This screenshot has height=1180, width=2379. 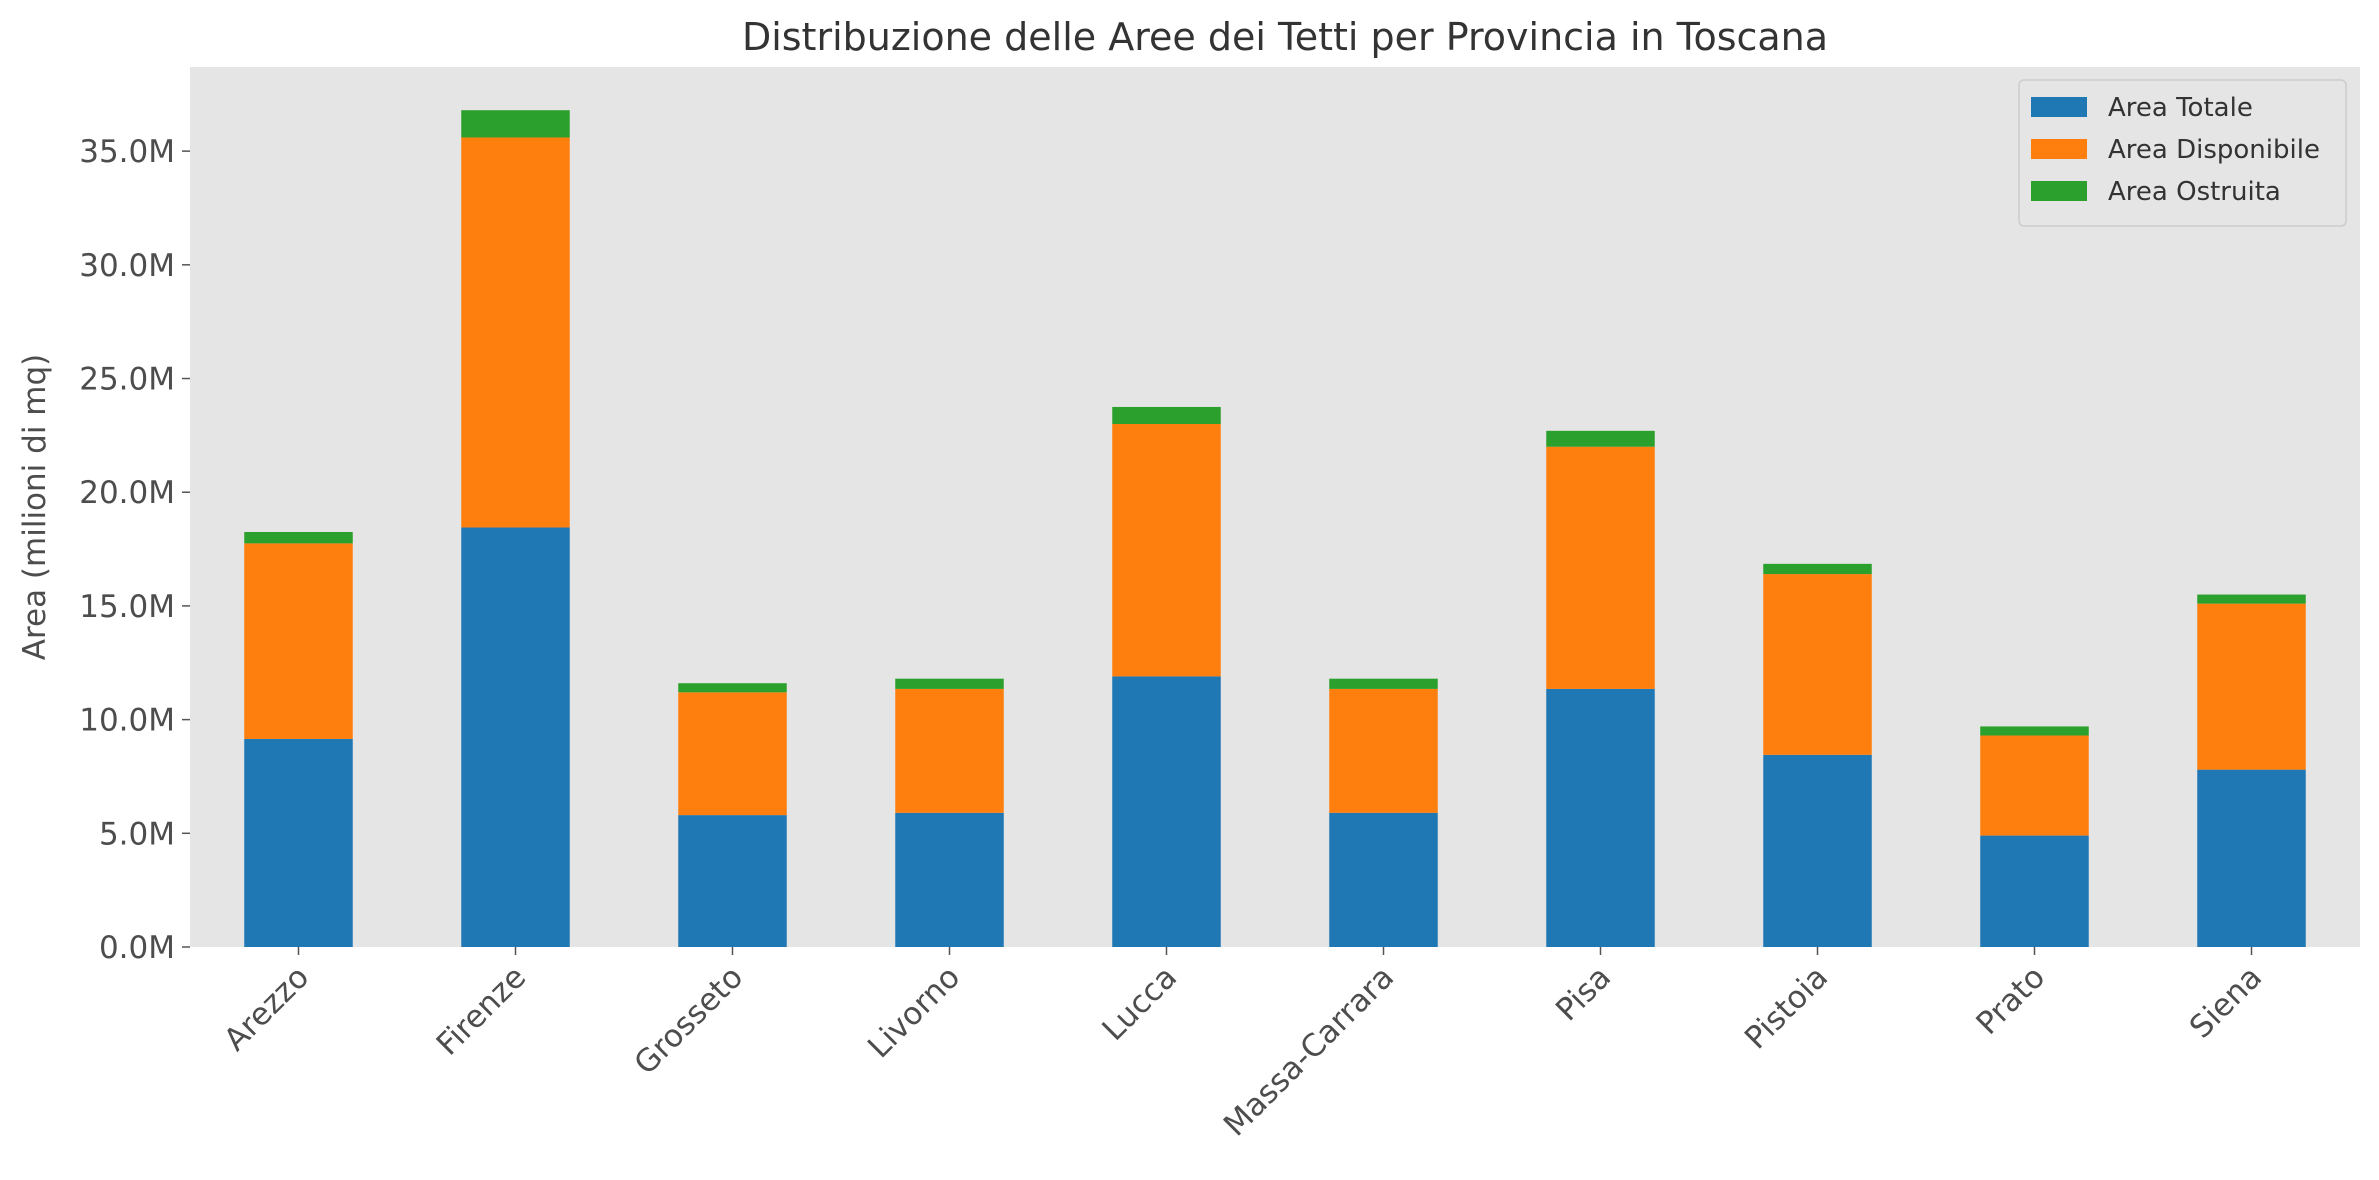 What do you see at coordinates (1583, 993) in the screenshot?
I see `x-tick-label: Pisa` at bounding box center [1583, 993].